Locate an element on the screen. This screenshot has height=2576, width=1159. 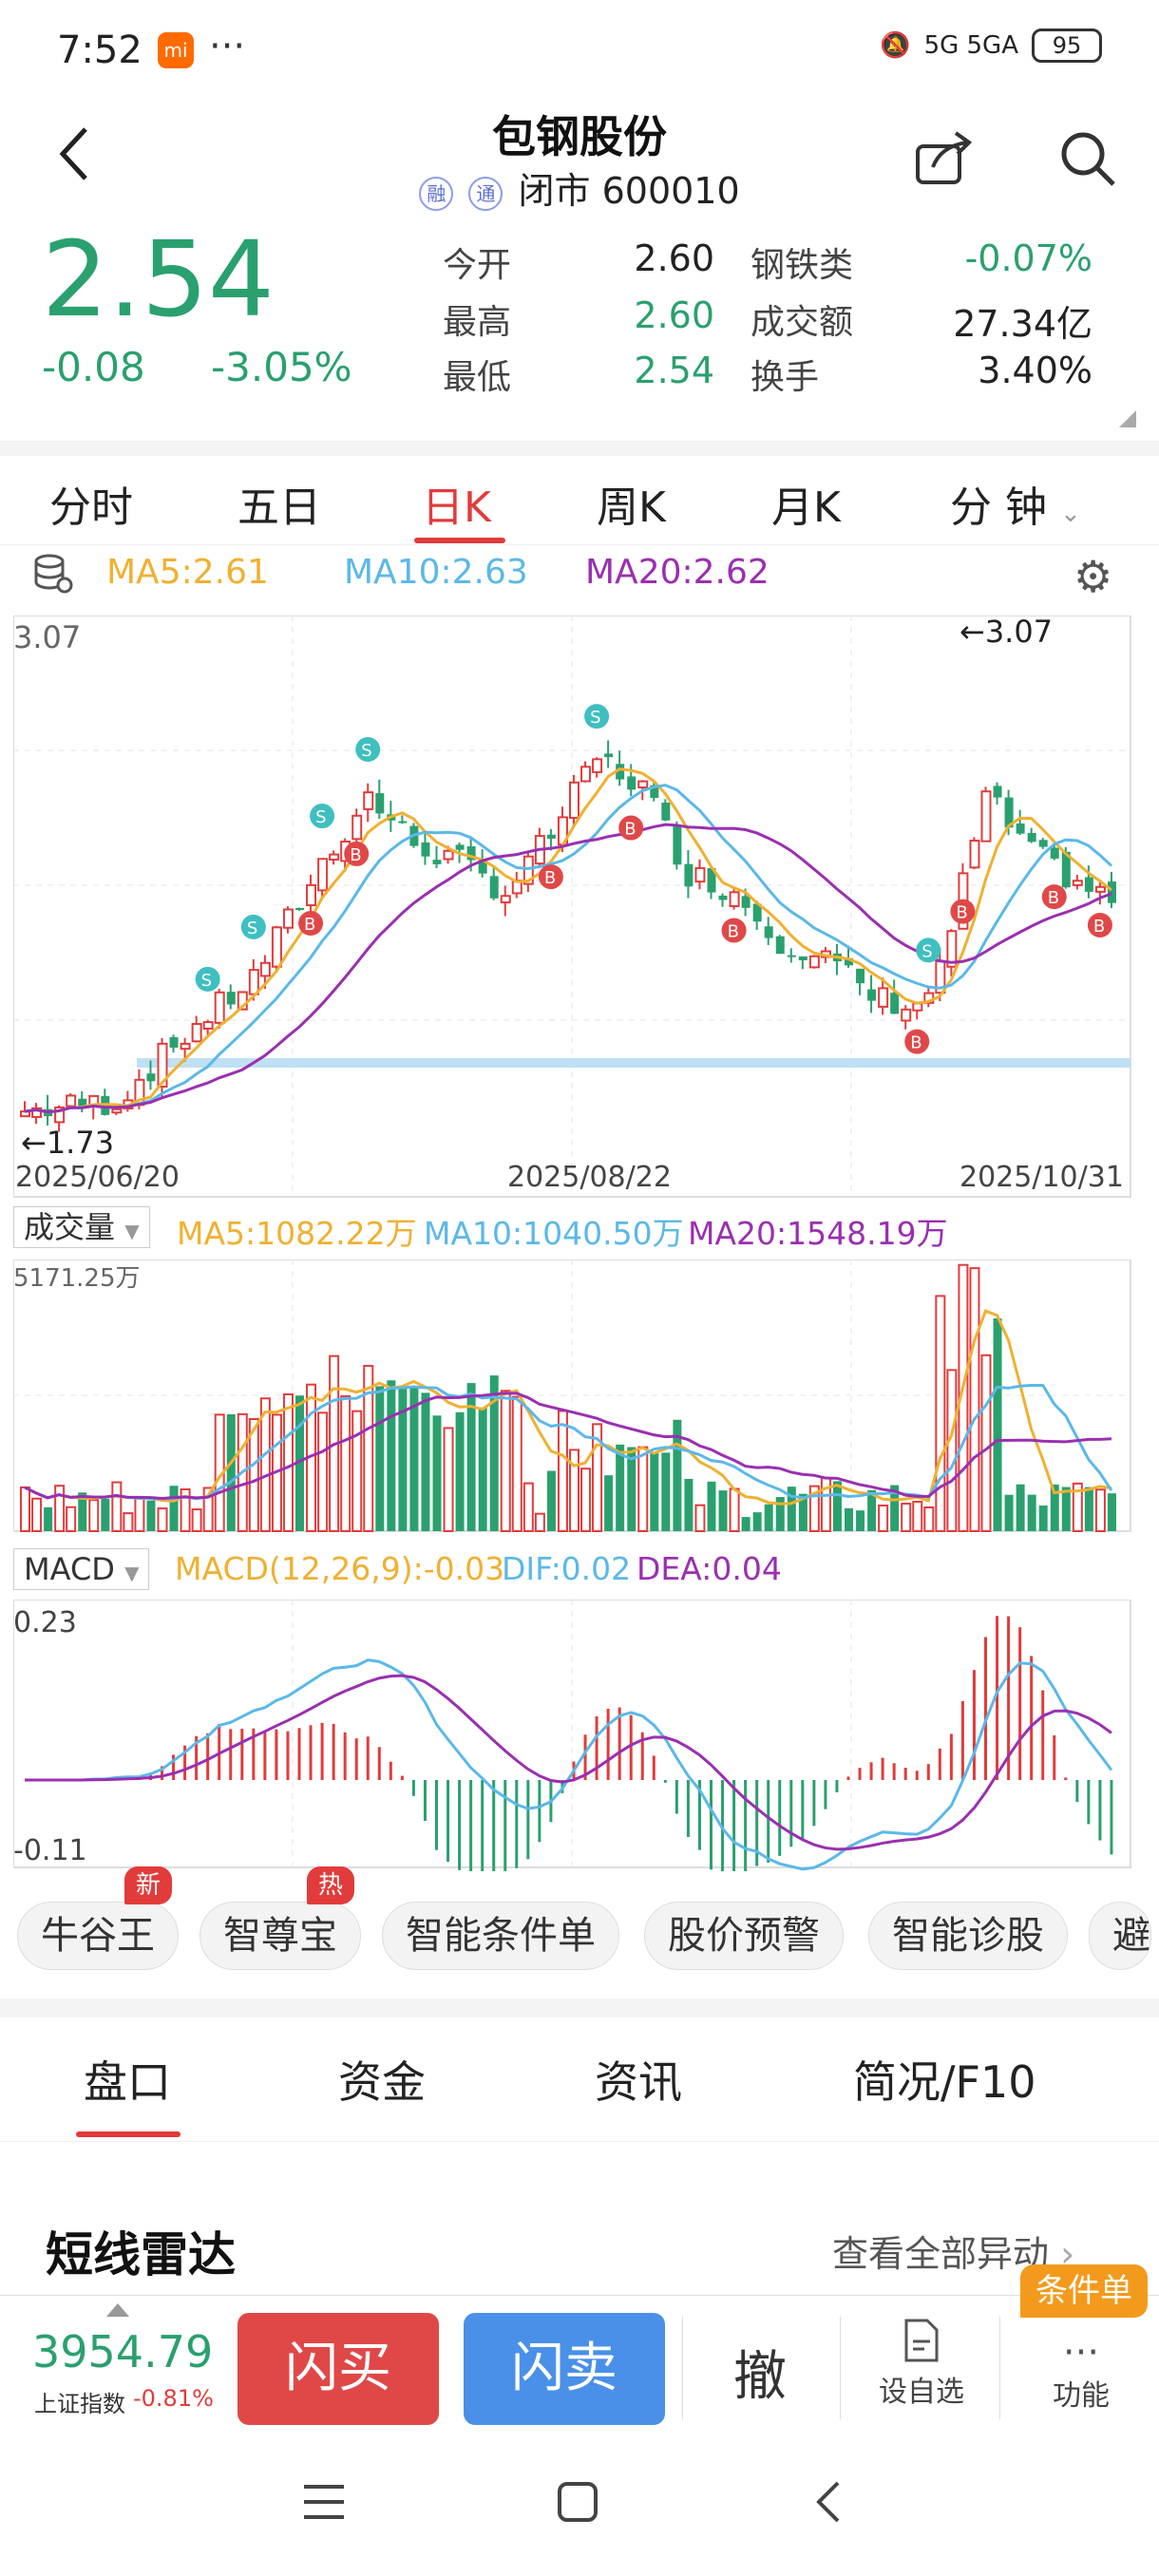
candles-group is located at coordinates (568, 936).